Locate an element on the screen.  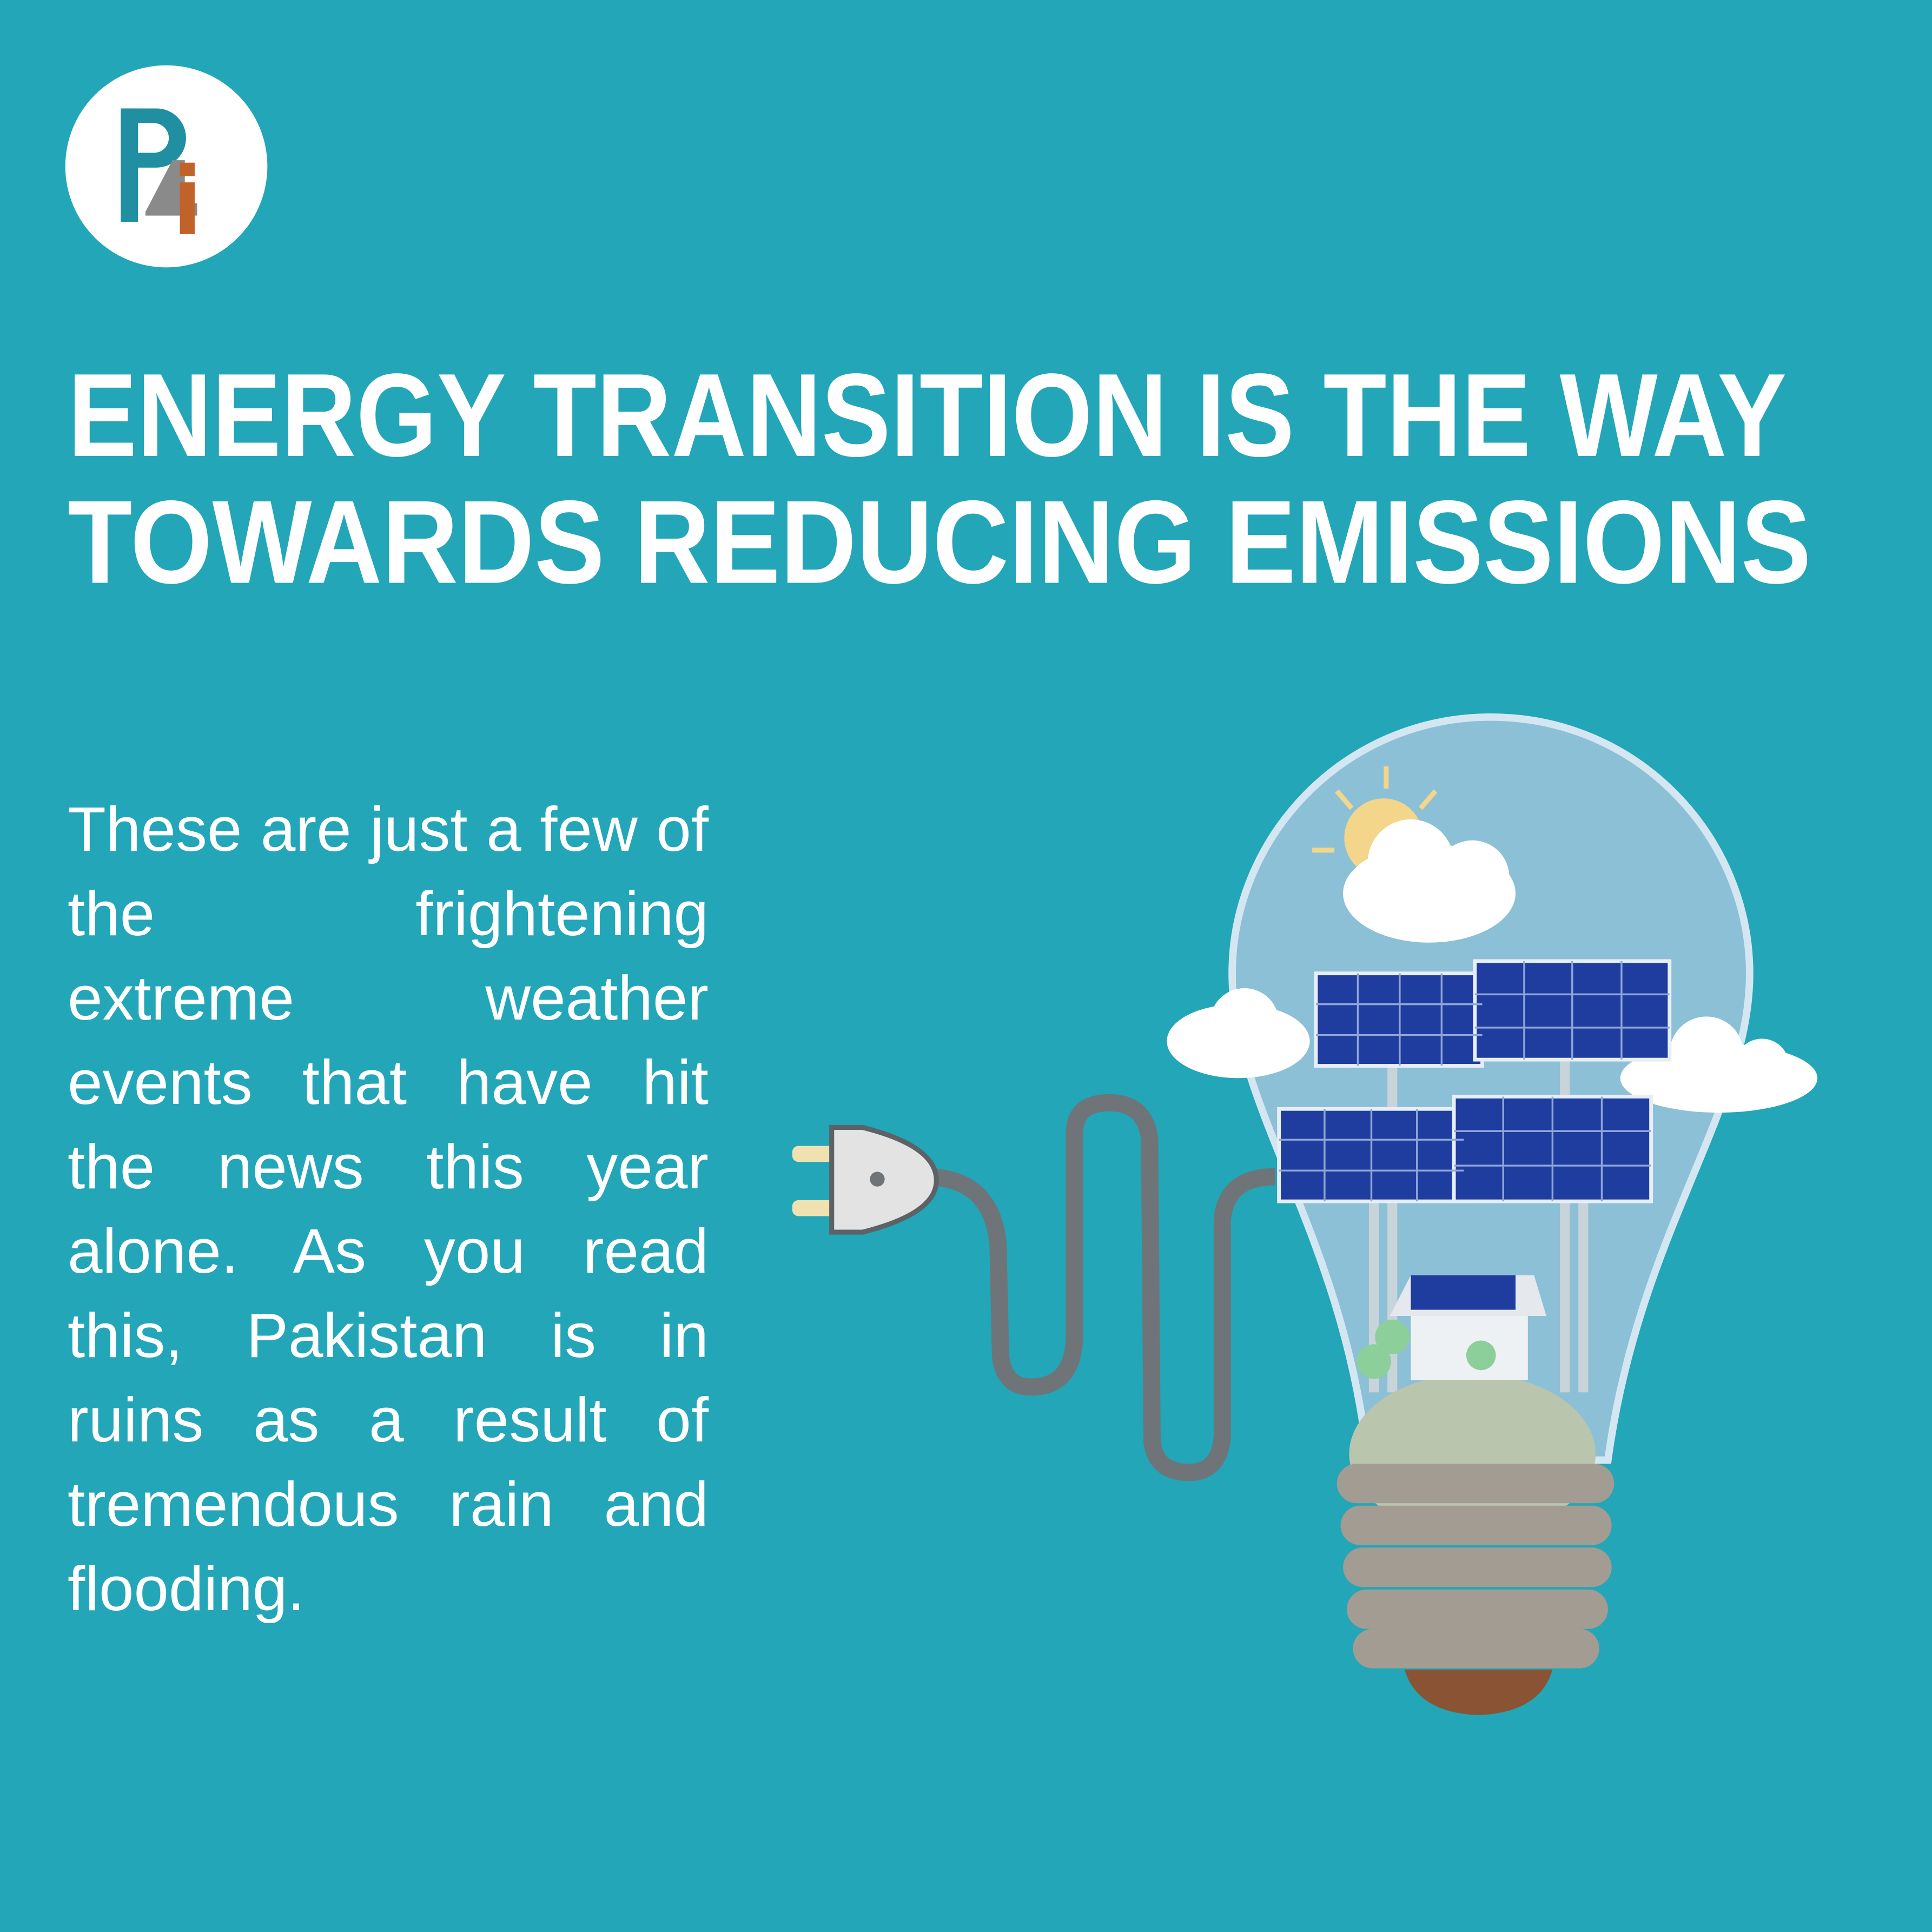
logo is located at coordinates (167, 167).